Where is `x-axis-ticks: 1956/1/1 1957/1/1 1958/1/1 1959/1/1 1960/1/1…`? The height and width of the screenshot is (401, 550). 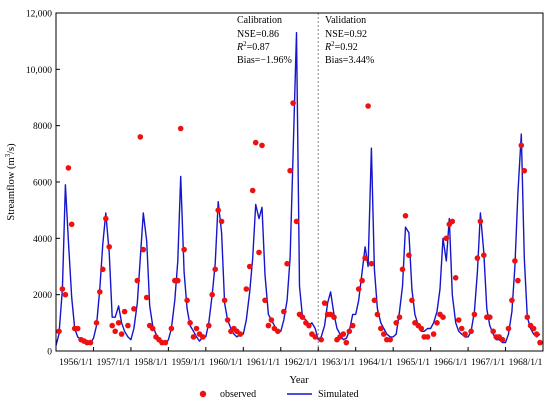 x-axis-ticks: 1956/1/1 1957/1/1 1958/1/1 1959/1/1 1960/1/1… is located at coordinates (299, 357).